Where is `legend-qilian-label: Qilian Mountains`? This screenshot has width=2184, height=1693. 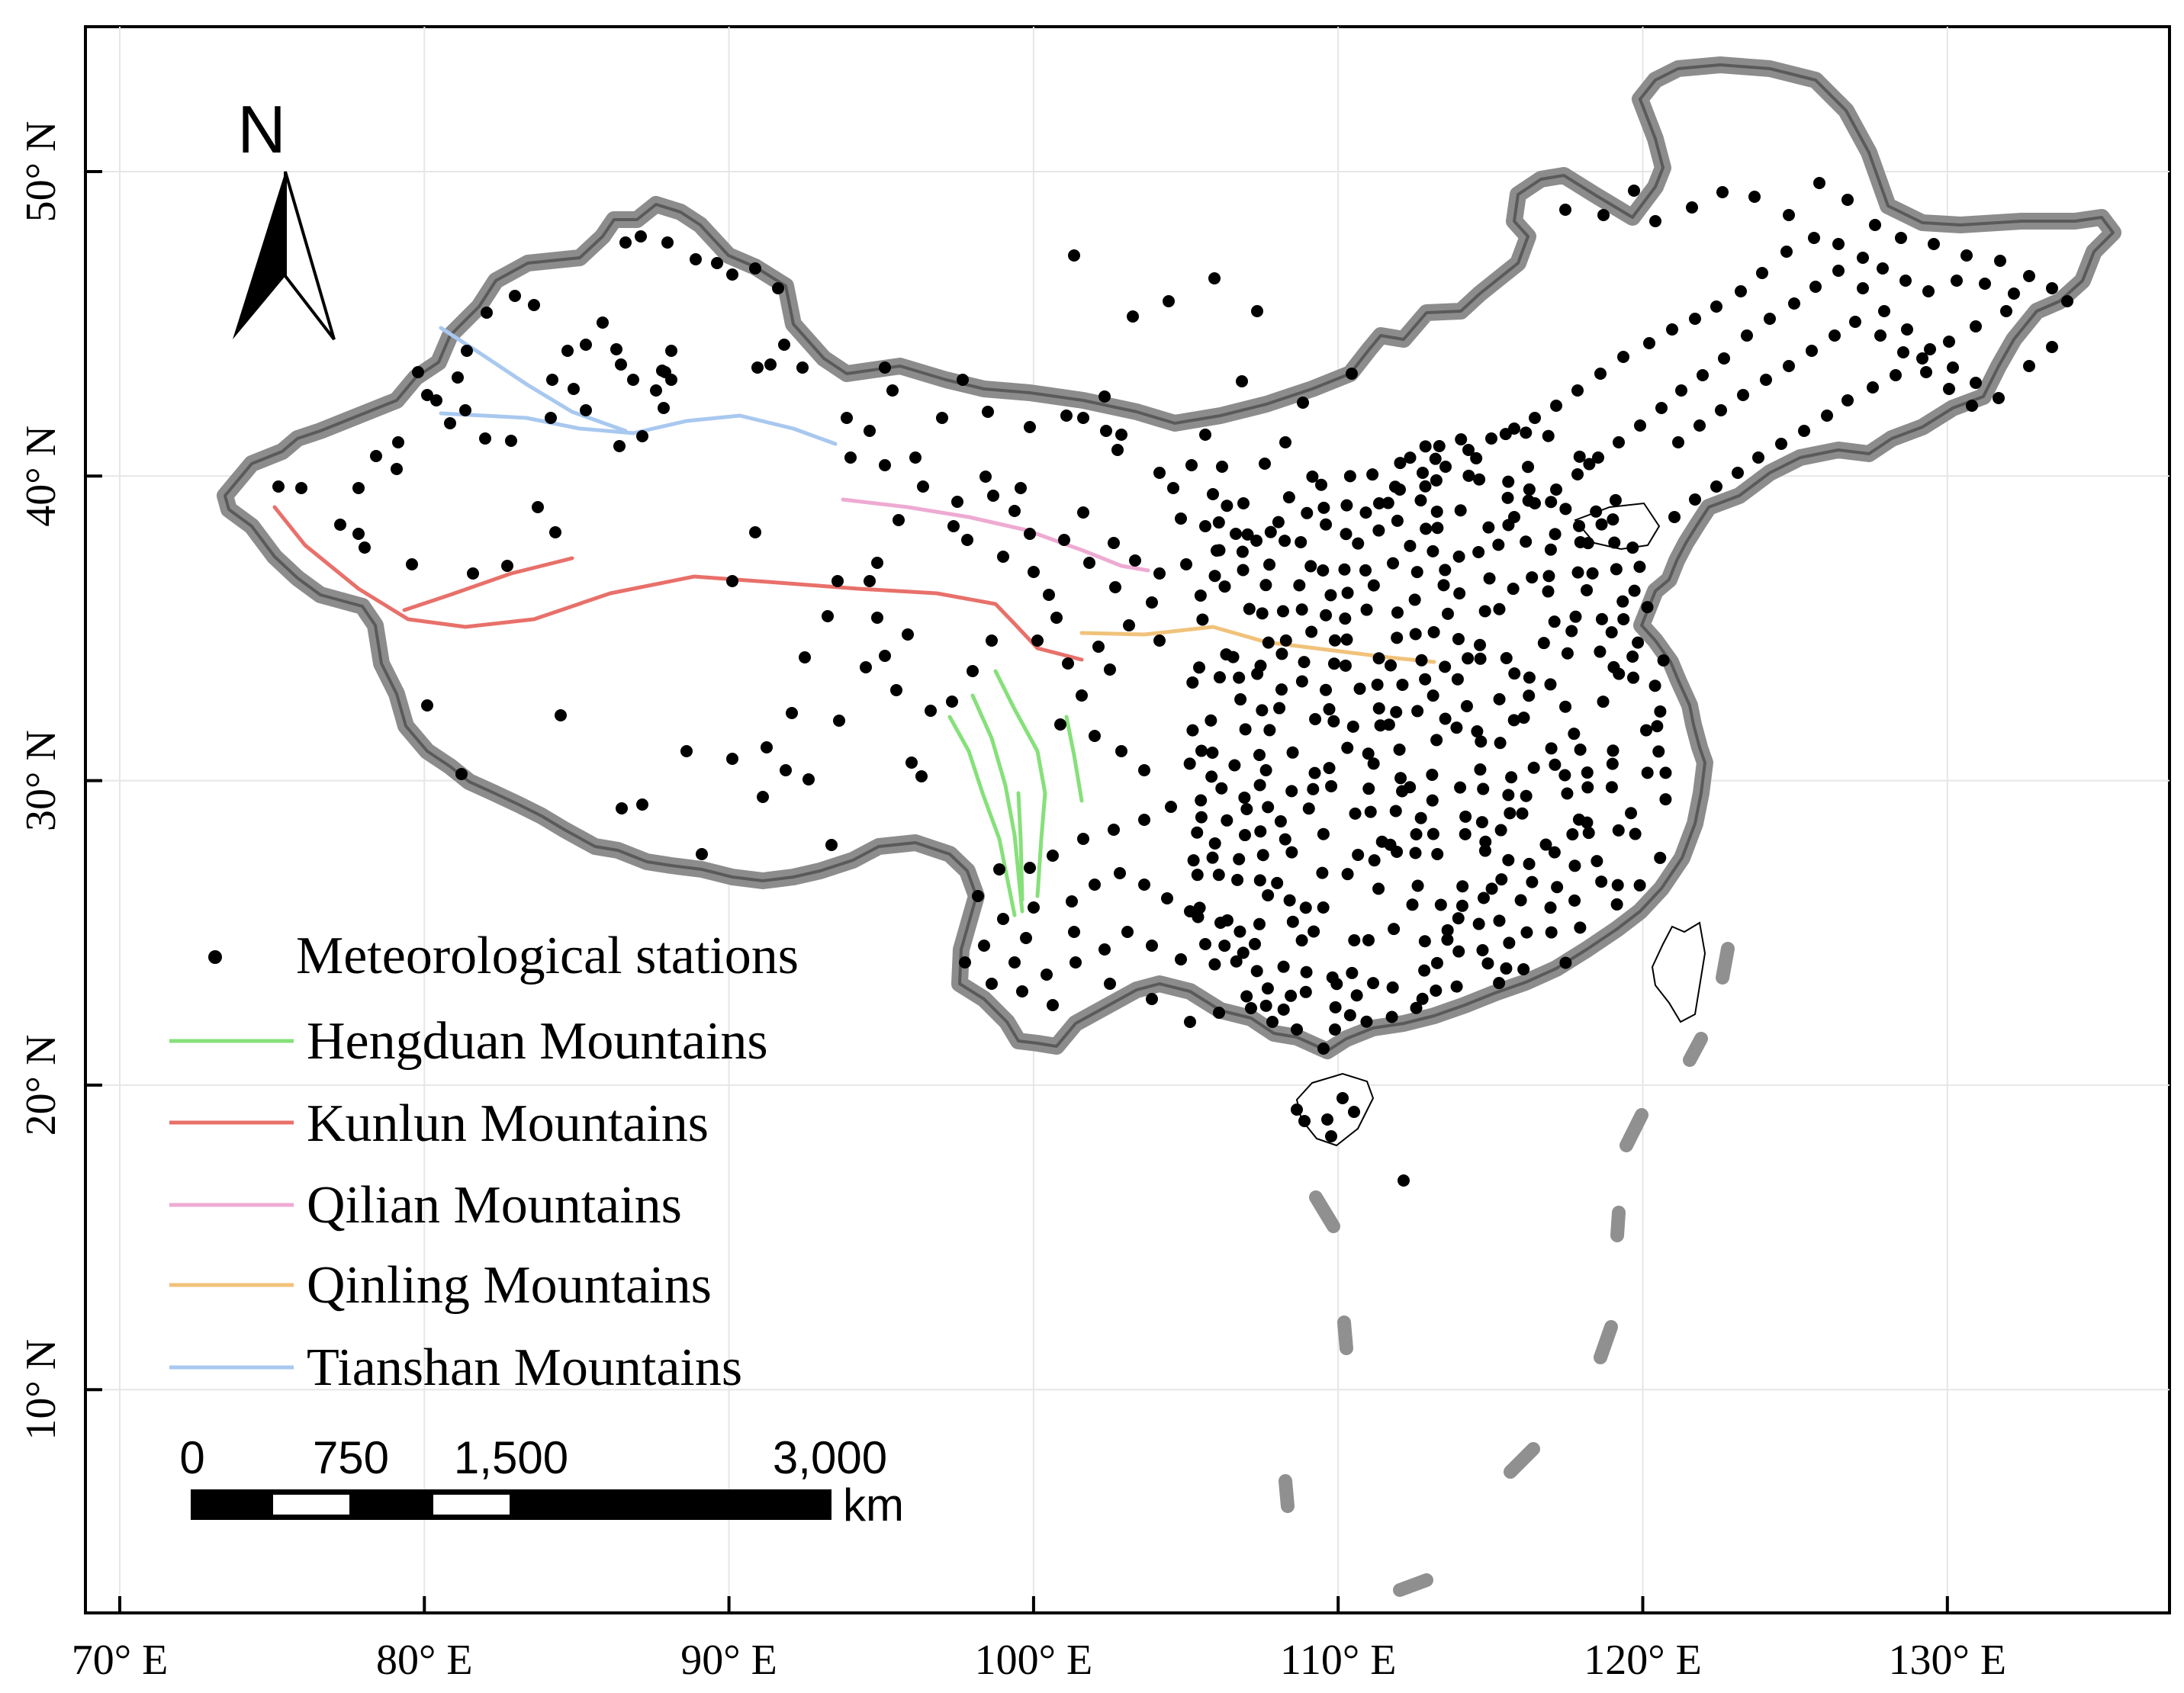
legend-qilian-label: Qilian Mountains is located at coordinates (494, 1205).